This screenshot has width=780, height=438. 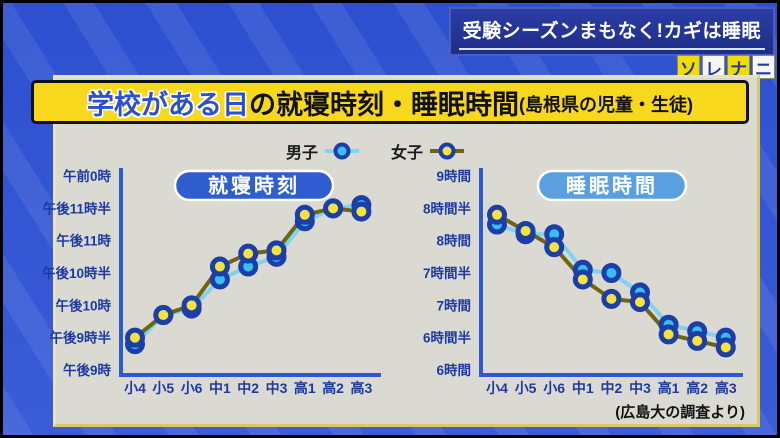 I want to click on y-tick-label: 午前0時, so click(x=87, y=176).